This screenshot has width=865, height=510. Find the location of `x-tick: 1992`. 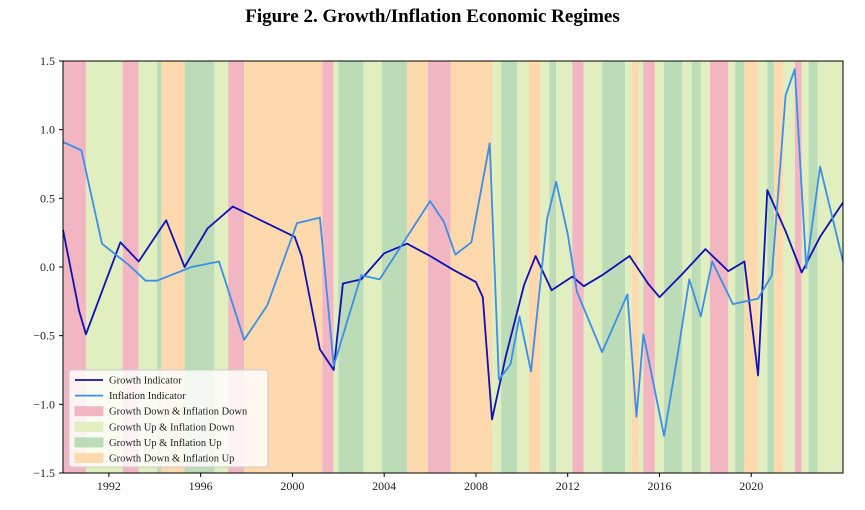

x-tick: 1992 is located at coordinates (109, 483).